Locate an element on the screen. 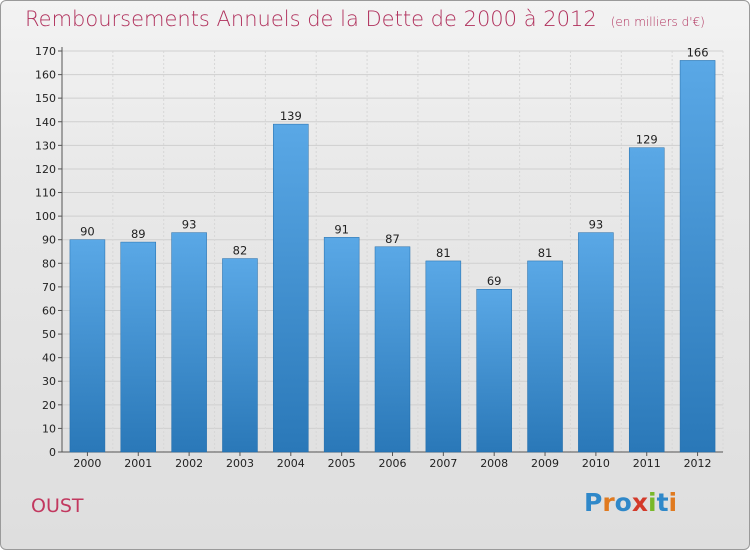 This screenshot has width=750, height=550. y-tick-label: 130 is located at coordinates (45, 145).